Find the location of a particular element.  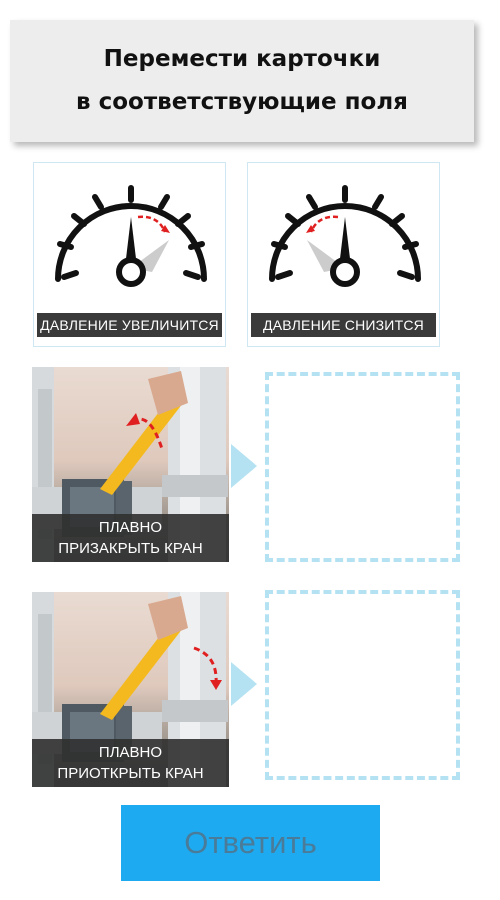

card-caption-line-2: ПРИЗАКРЫТЬ КРАН is located at coordinates (130, 548).